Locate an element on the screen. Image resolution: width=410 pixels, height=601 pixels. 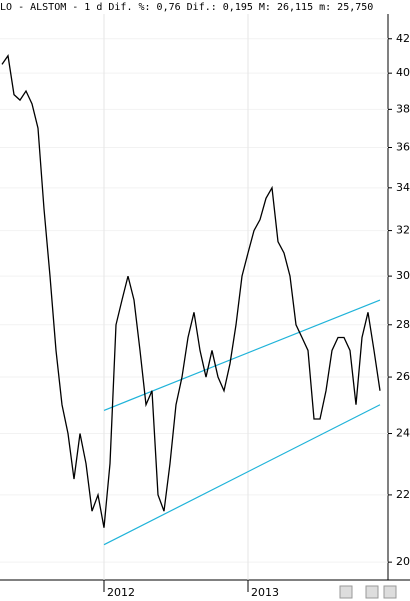
trend-line is located at coordinates (242, 355).